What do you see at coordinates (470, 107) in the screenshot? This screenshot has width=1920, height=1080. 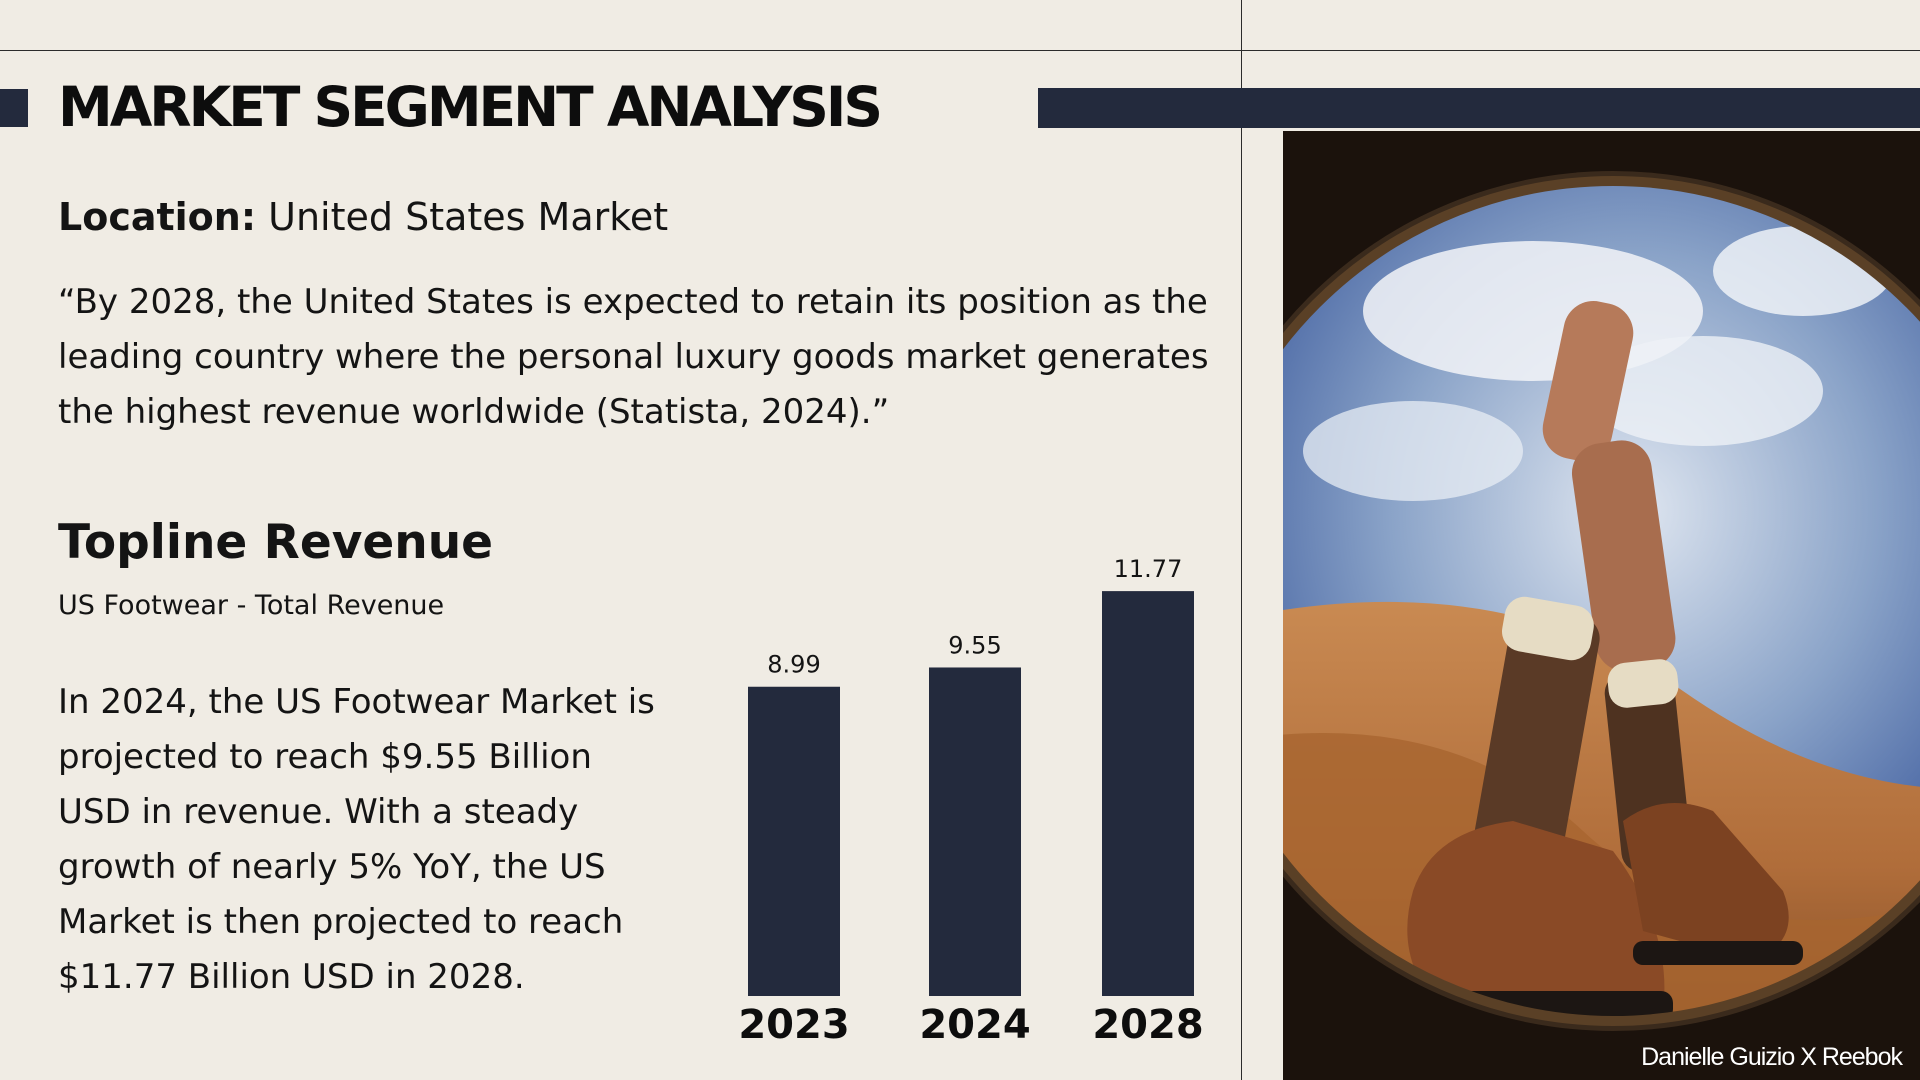 I see `slide-title: MARKET SEGMENT ANALYSIS` at bounding box center [470, 107].